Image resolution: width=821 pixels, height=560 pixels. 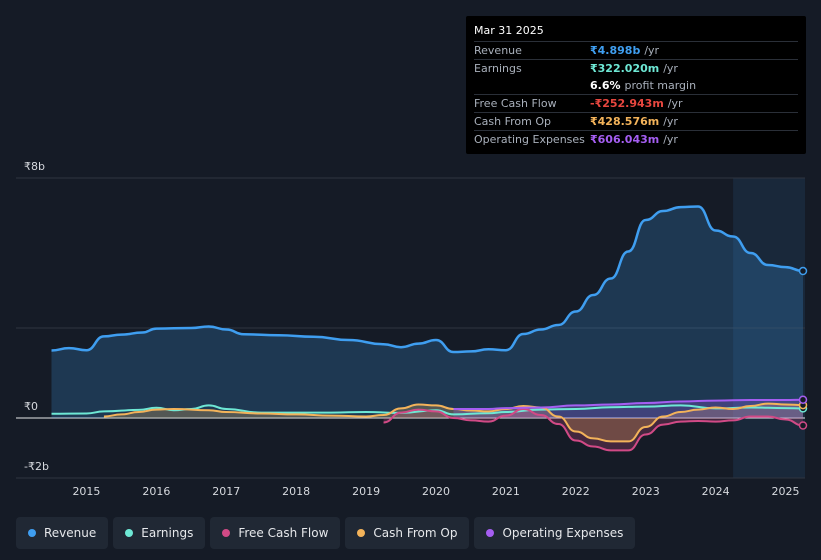 I want to click on tooltip-label: Operating Expenses, so click(x=529, y=139).